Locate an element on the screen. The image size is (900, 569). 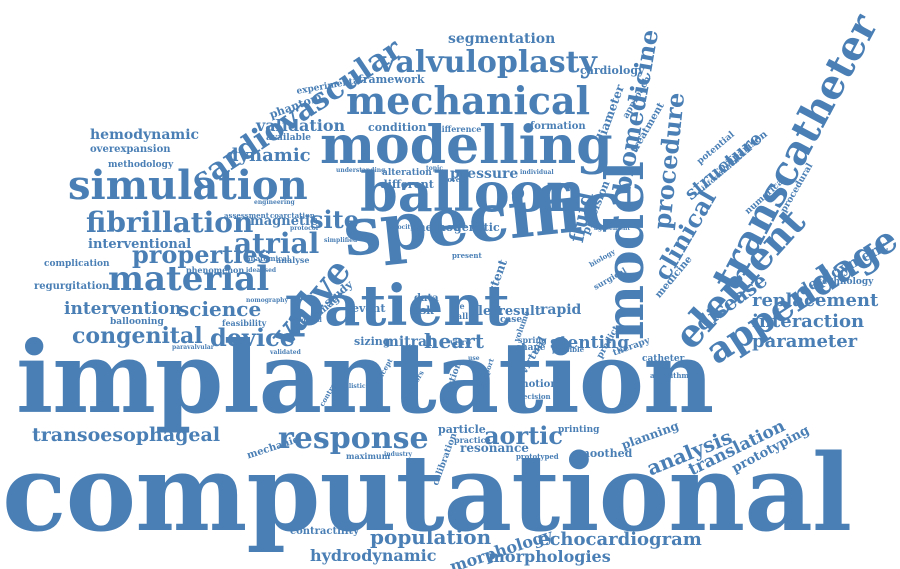
word-algorithm: algorithm is located at coordinates (669, 375).